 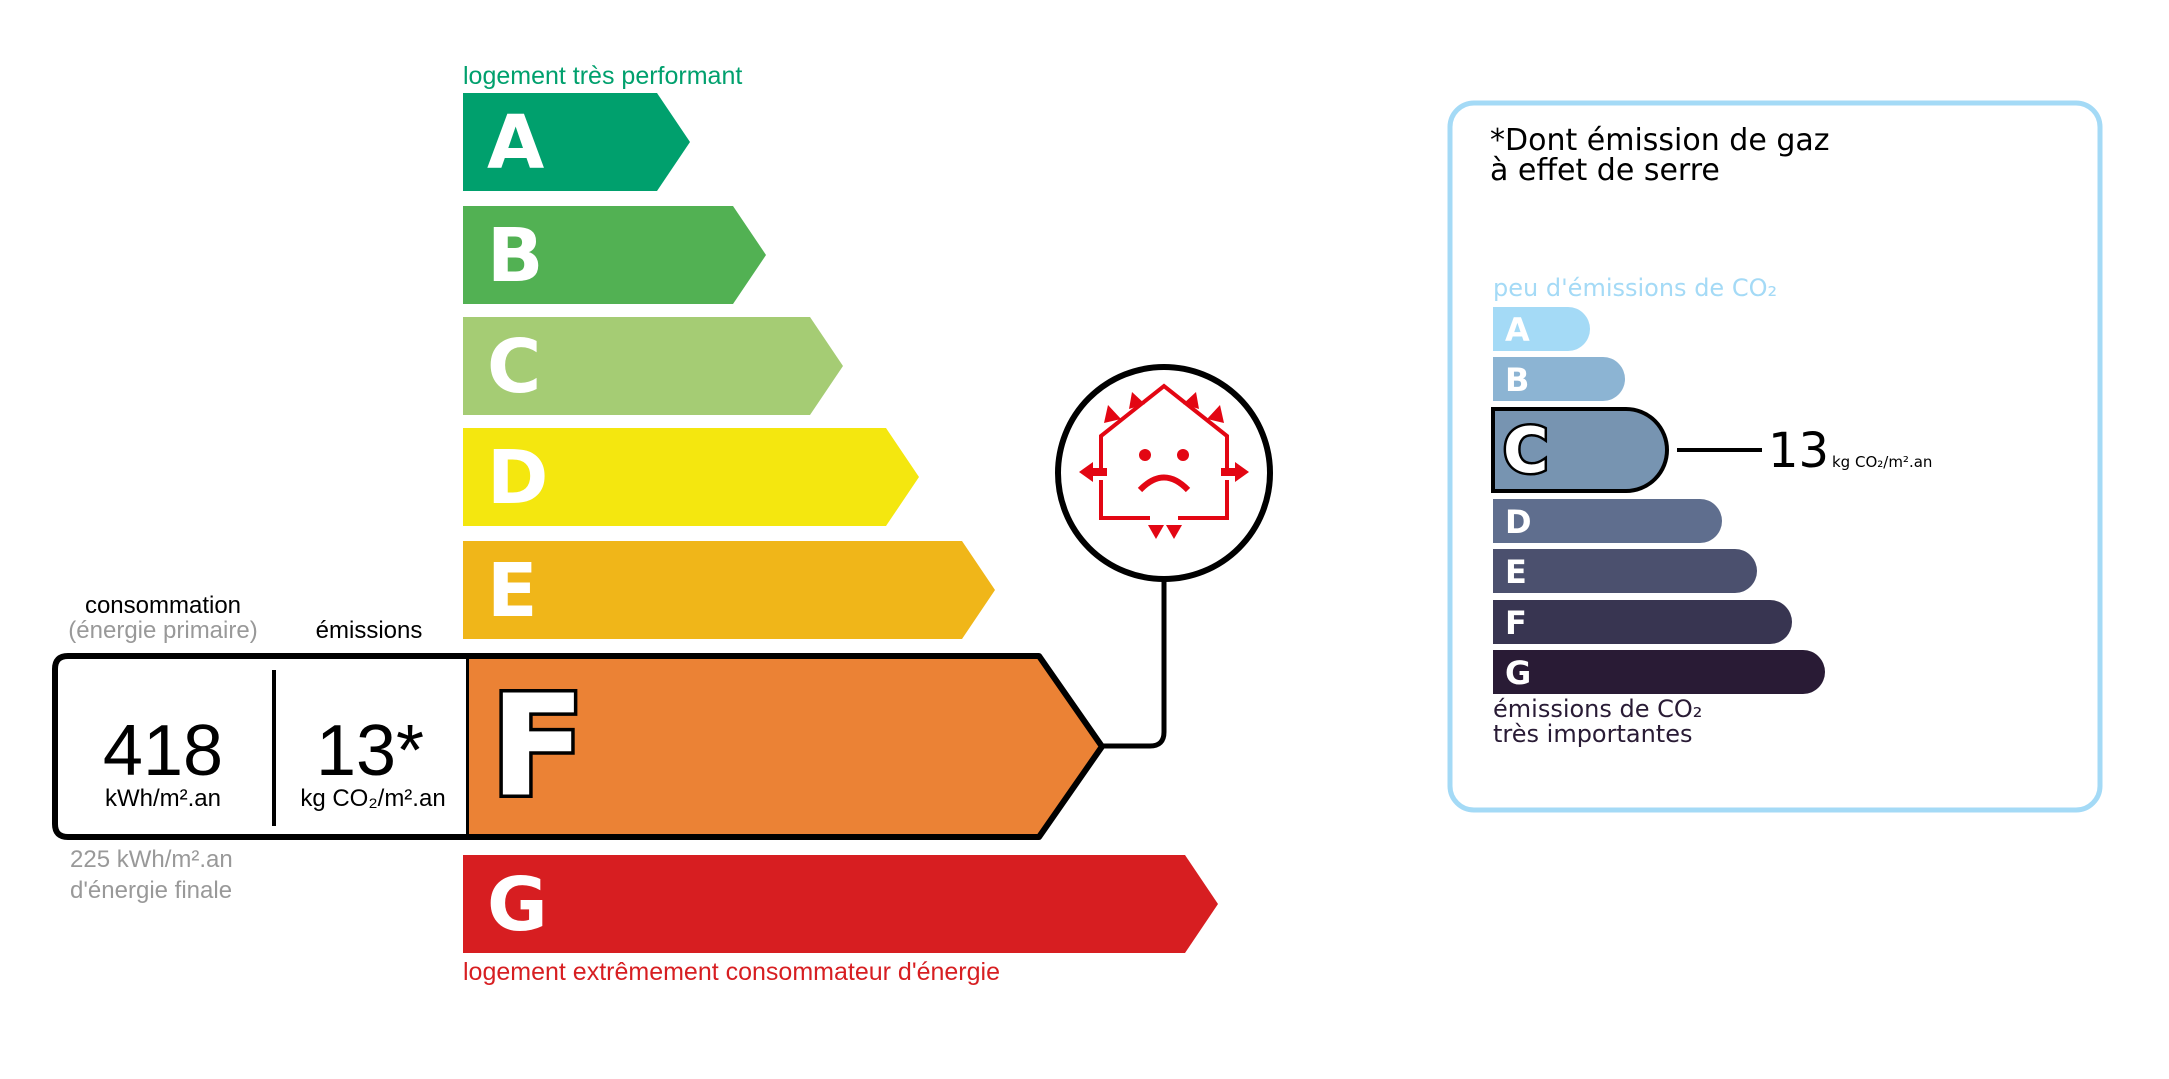 I want to click on emissions-value: 13*, so click(x=370, y=751).